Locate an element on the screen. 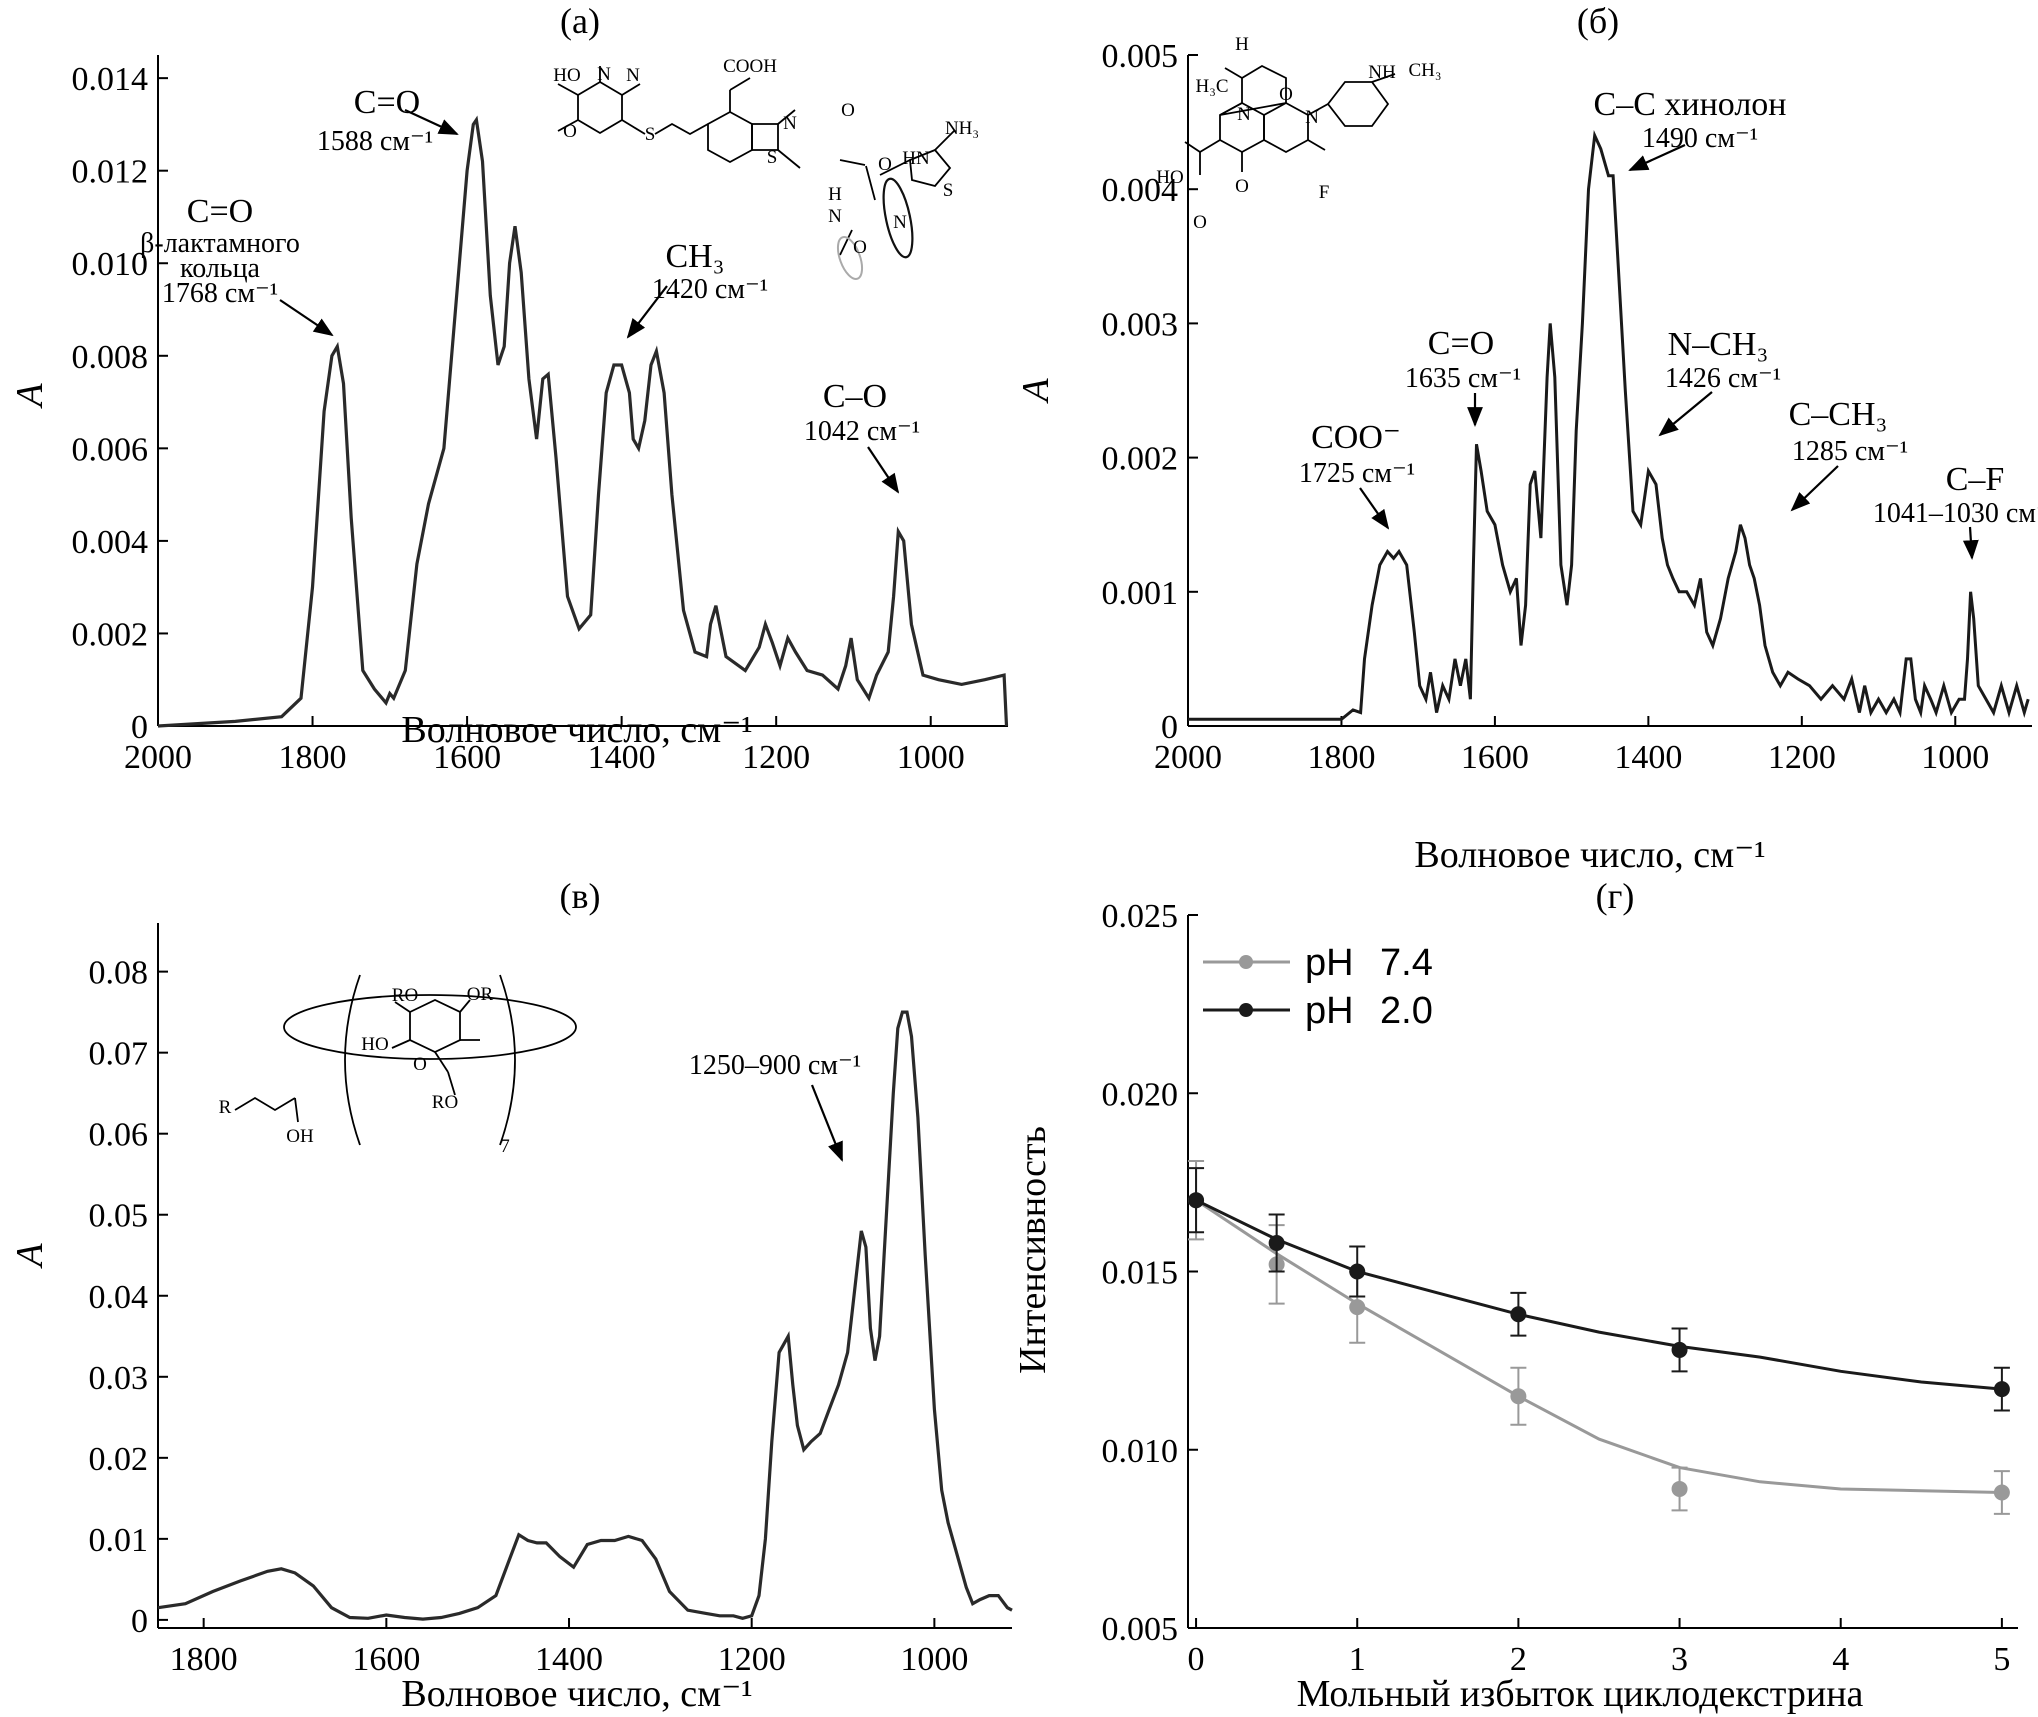  y-tick-label: 0.002 is located at coordinates (1140, 459).